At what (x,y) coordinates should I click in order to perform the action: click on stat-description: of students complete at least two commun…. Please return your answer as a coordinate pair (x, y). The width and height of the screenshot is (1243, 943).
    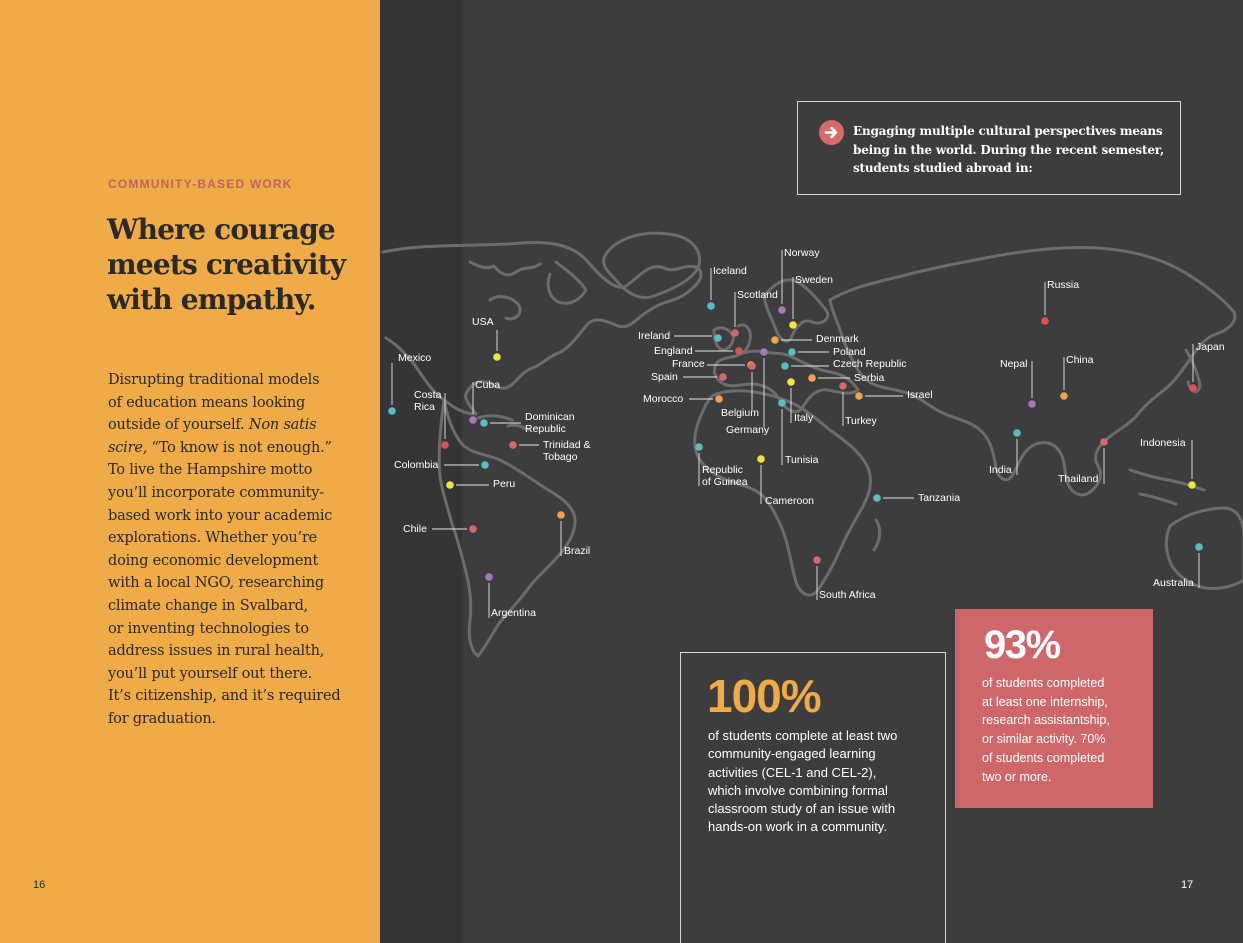
    Looking at the image, I should click on (823, 782).